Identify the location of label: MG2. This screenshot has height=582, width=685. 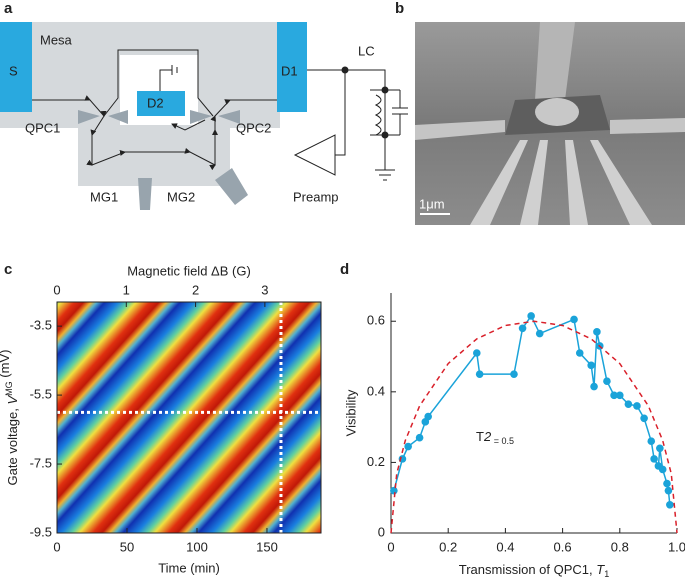
(181, 196).